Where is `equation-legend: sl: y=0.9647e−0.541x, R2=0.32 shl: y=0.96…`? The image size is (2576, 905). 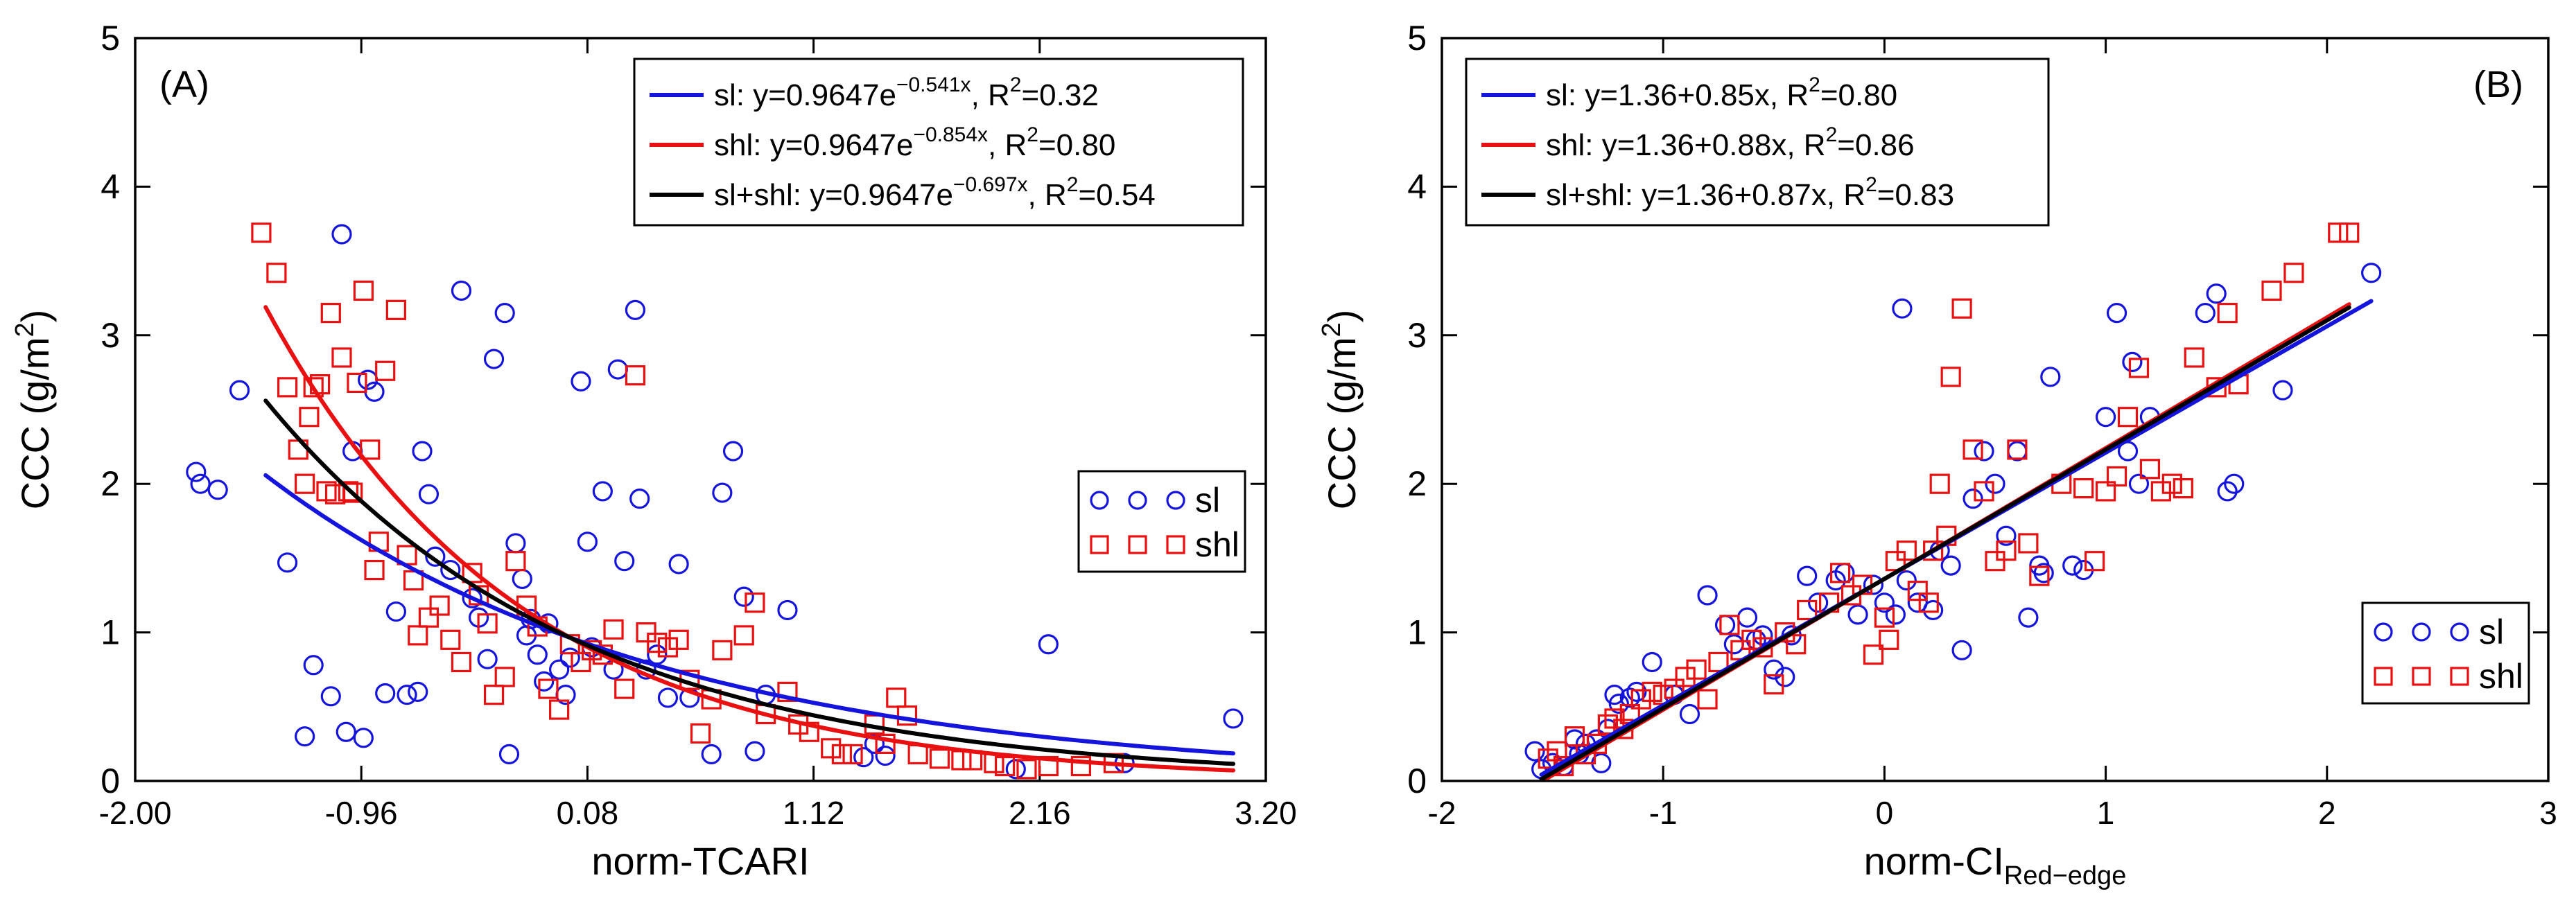
equation-legend: sl: y=0.9647e−0.541x, R2=0.32 shl: y=0.96… is located at coordinates (938, 142).